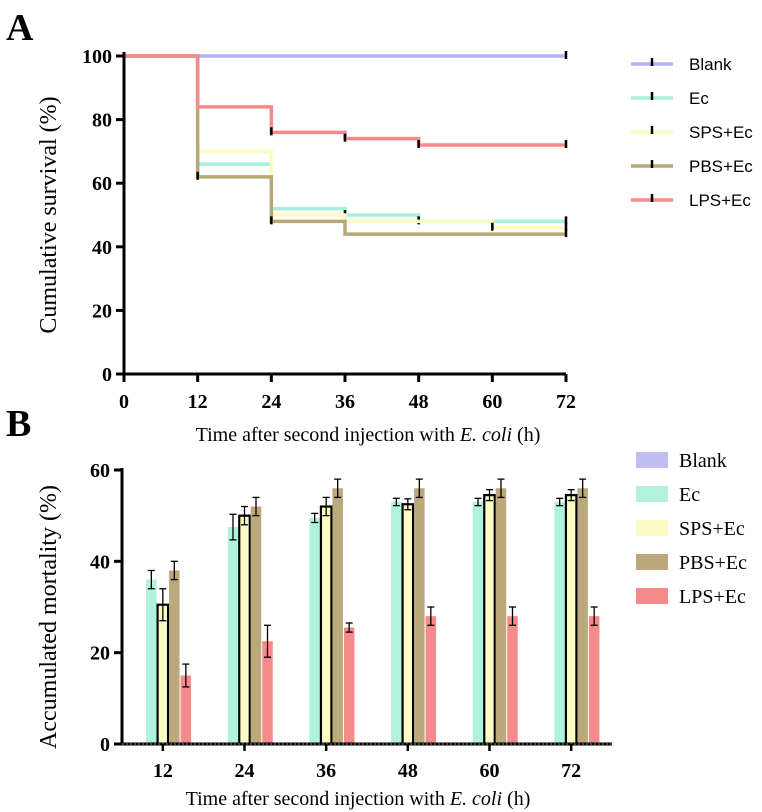  What do you see at coordinates (49, 214) in the screenshot?
I see `y-axis-label: Cumulative survival (%)` at bounding box center [49, 214].